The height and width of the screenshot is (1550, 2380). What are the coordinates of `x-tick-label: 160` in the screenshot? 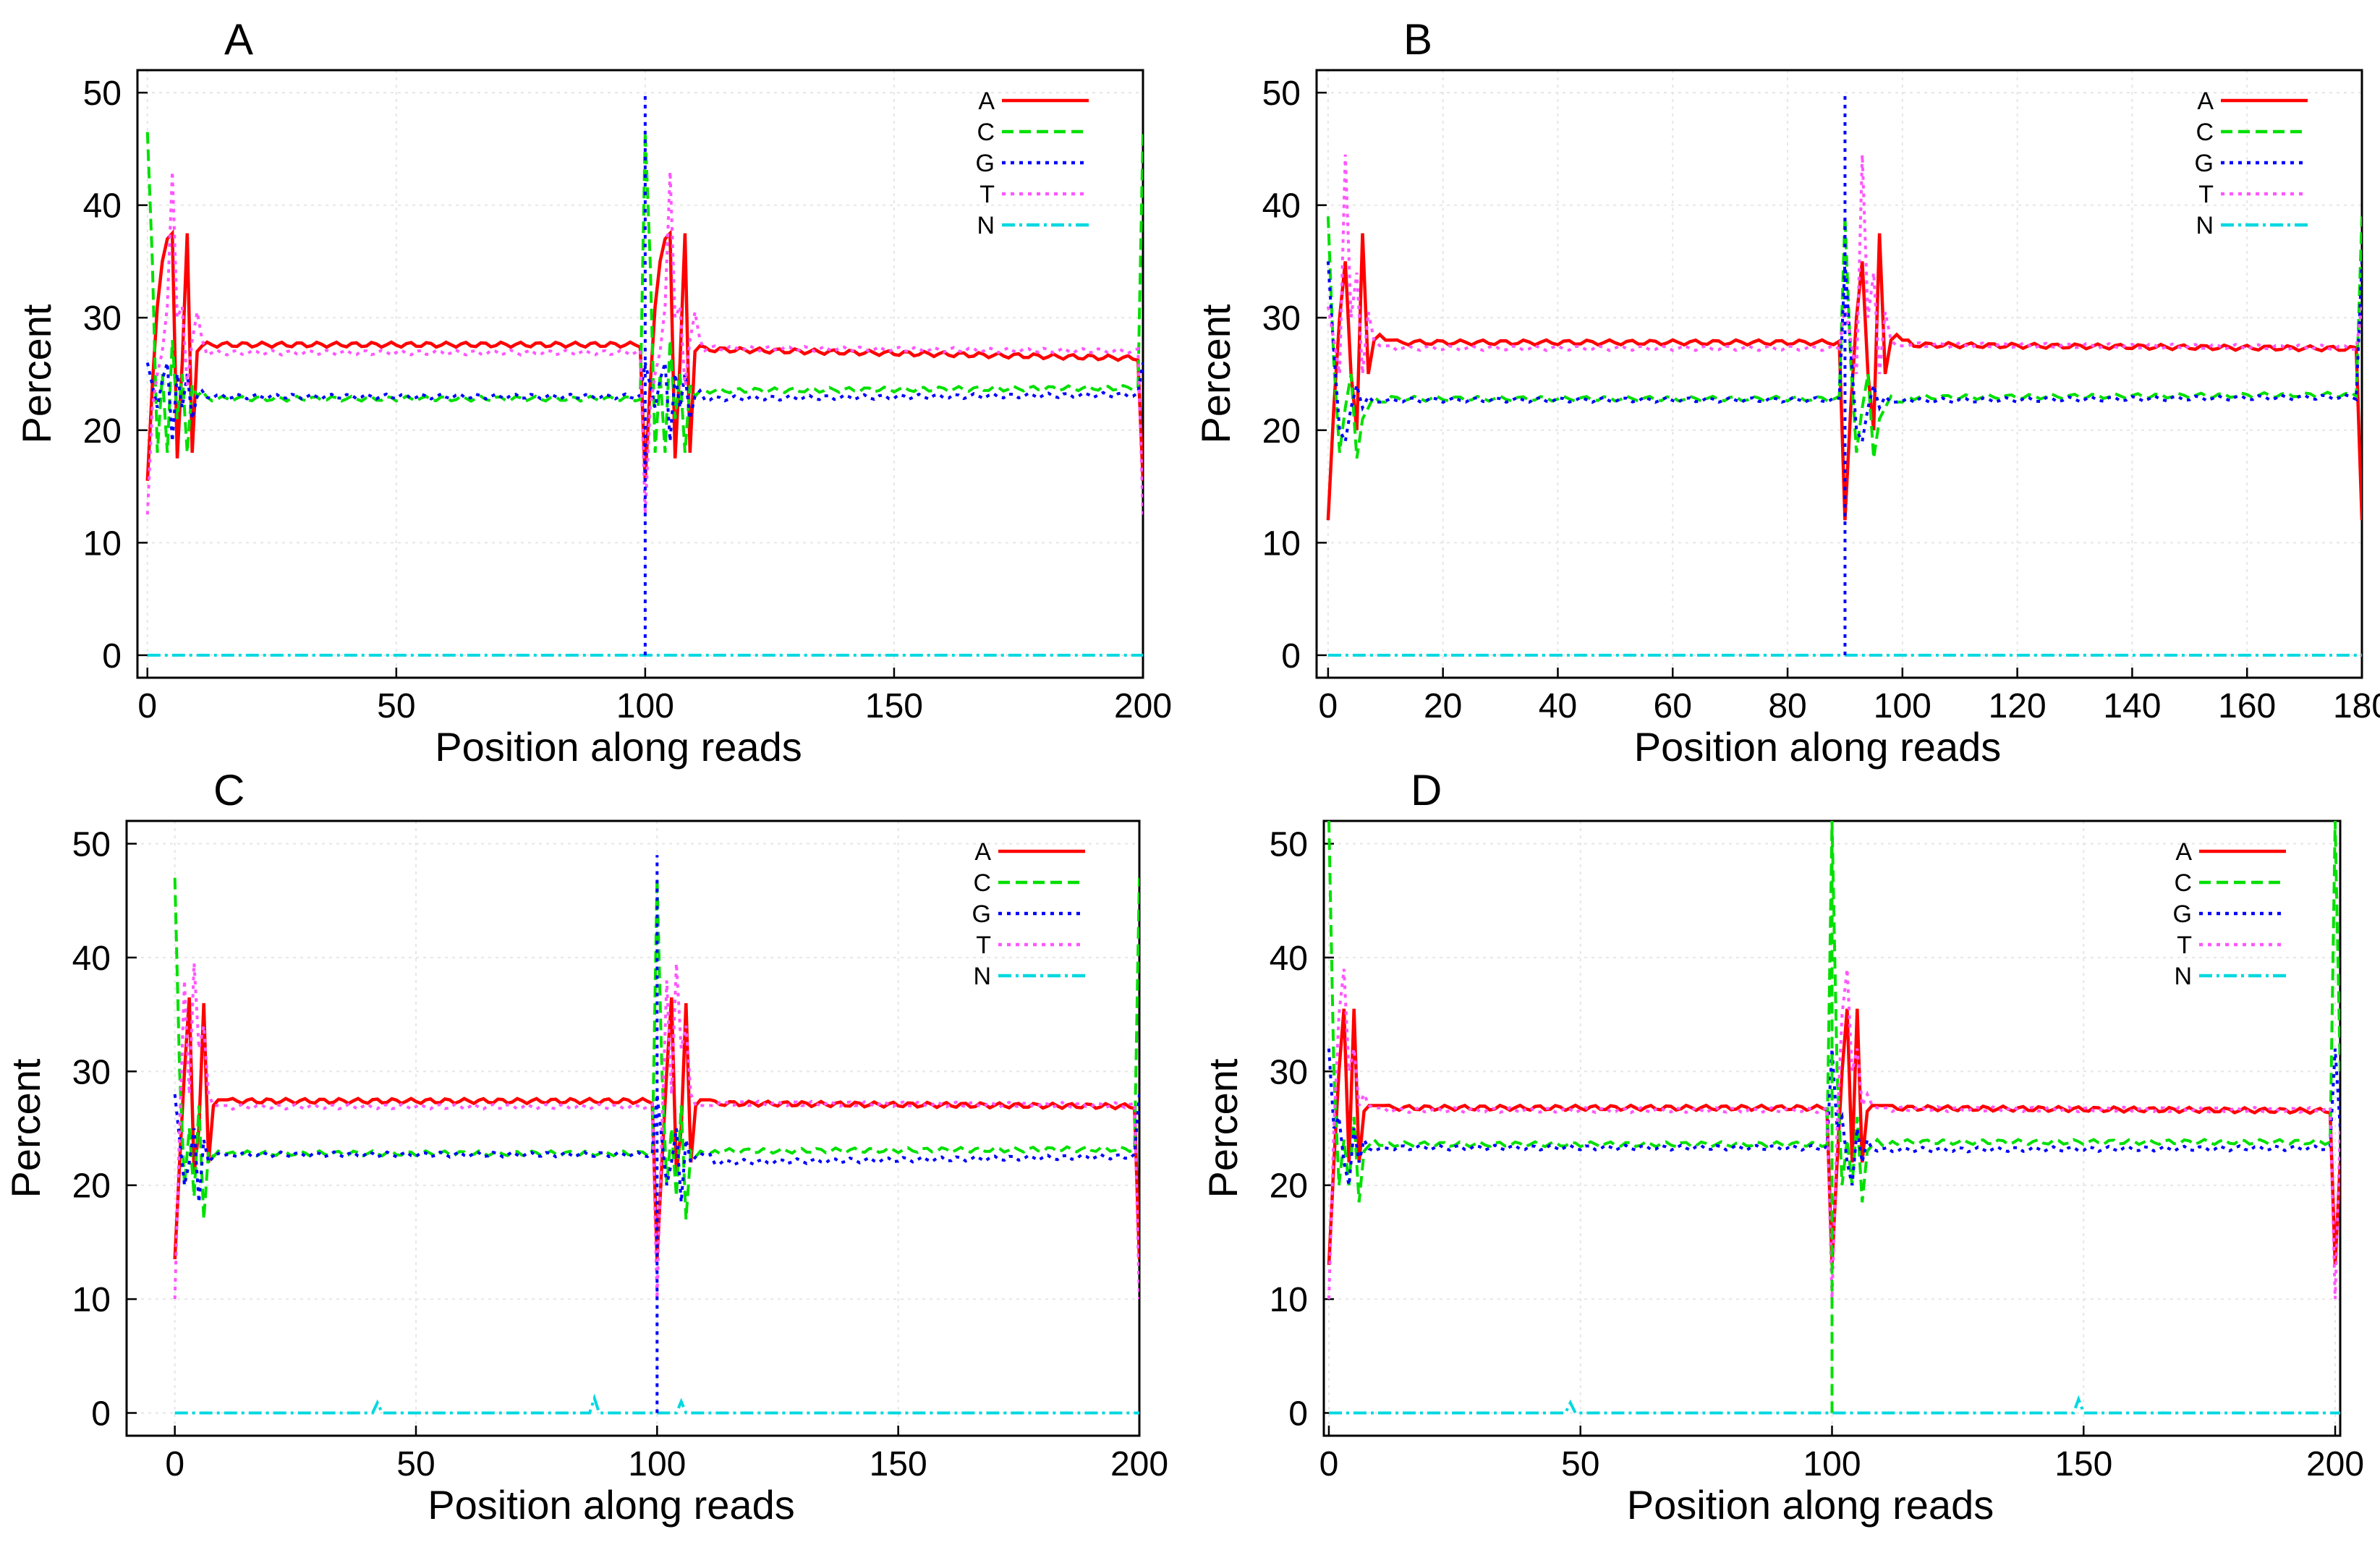 It's located at (2247, 706).